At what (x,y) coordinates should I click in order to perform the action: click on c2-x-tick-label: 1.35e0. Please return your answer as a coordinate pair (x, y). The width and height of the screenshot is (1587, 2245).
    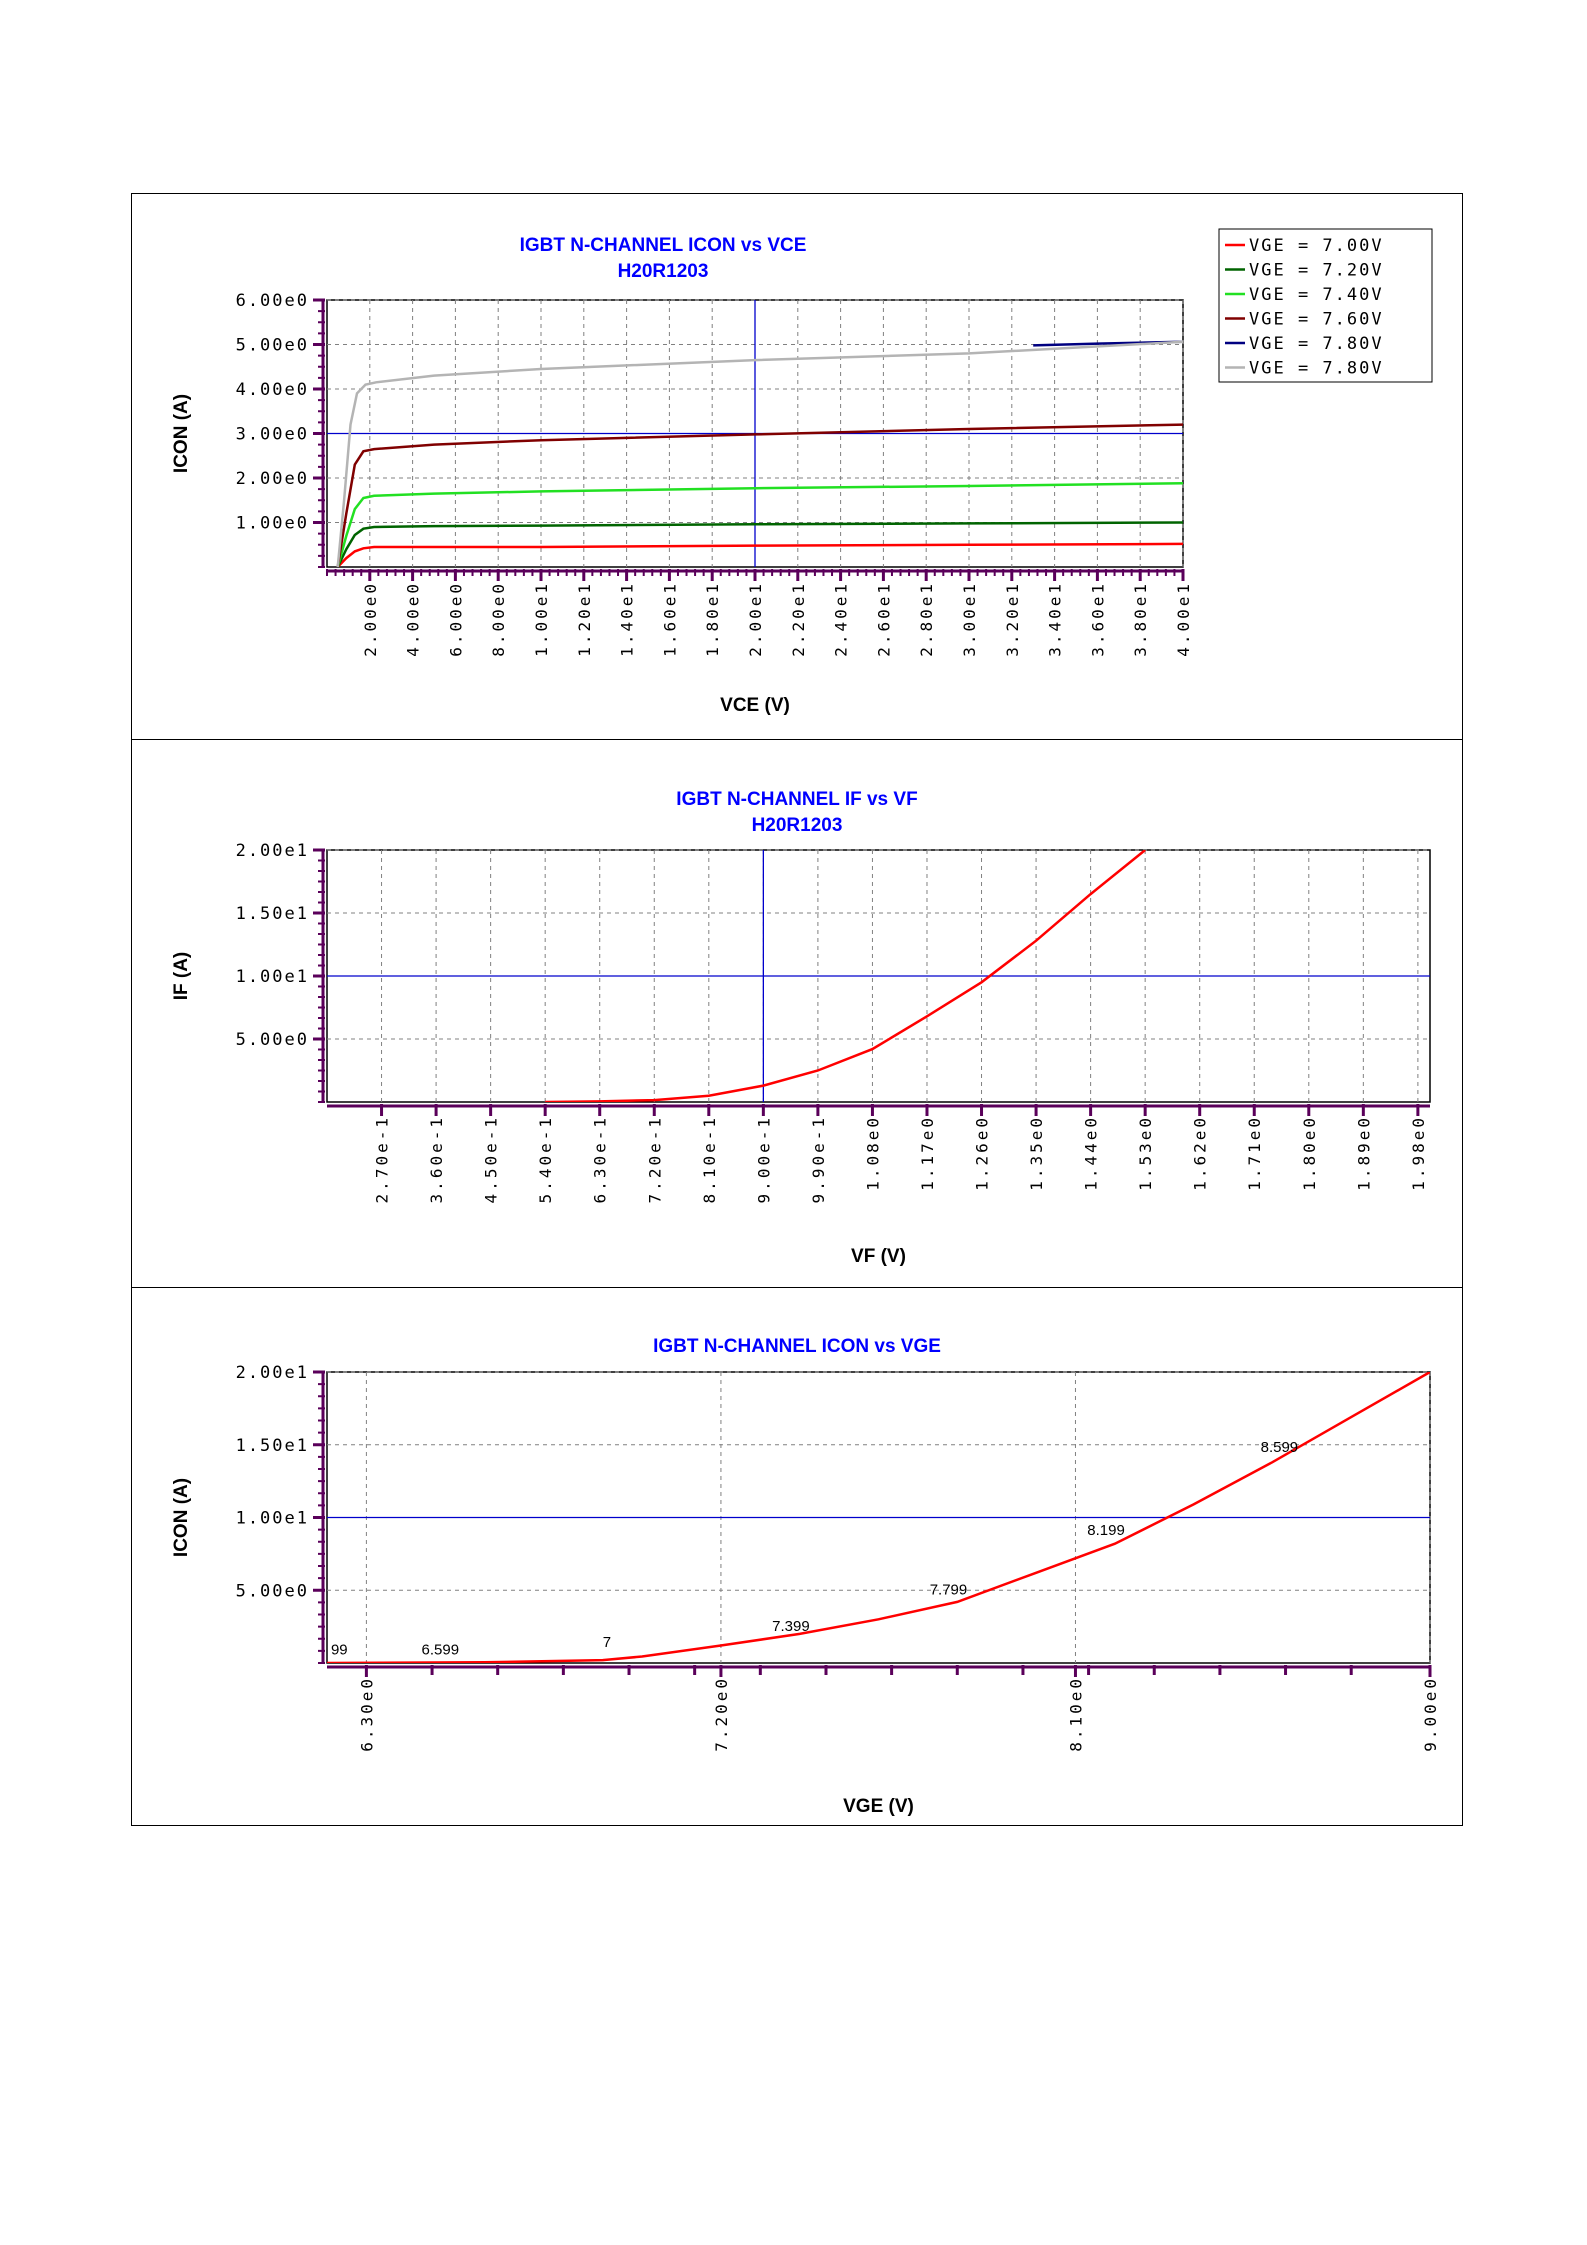
    Looking at the image, I should click on (1036, 1153).